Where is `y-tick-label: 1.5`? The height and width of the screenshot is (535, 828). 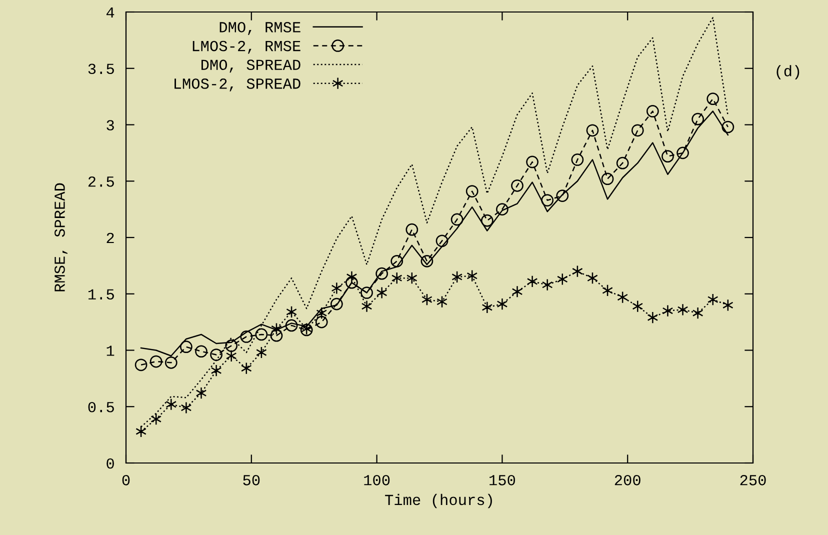 y-tick-label: 1.5 is located at coordinates (101, 294).